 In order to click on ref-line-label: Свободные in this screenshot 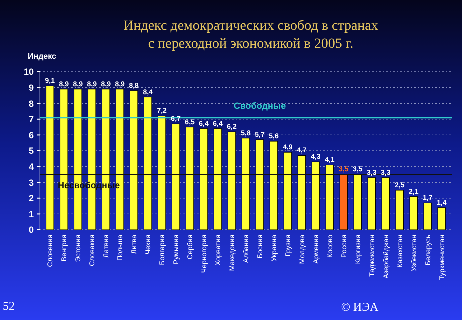, I will do `click(260, 105)`.